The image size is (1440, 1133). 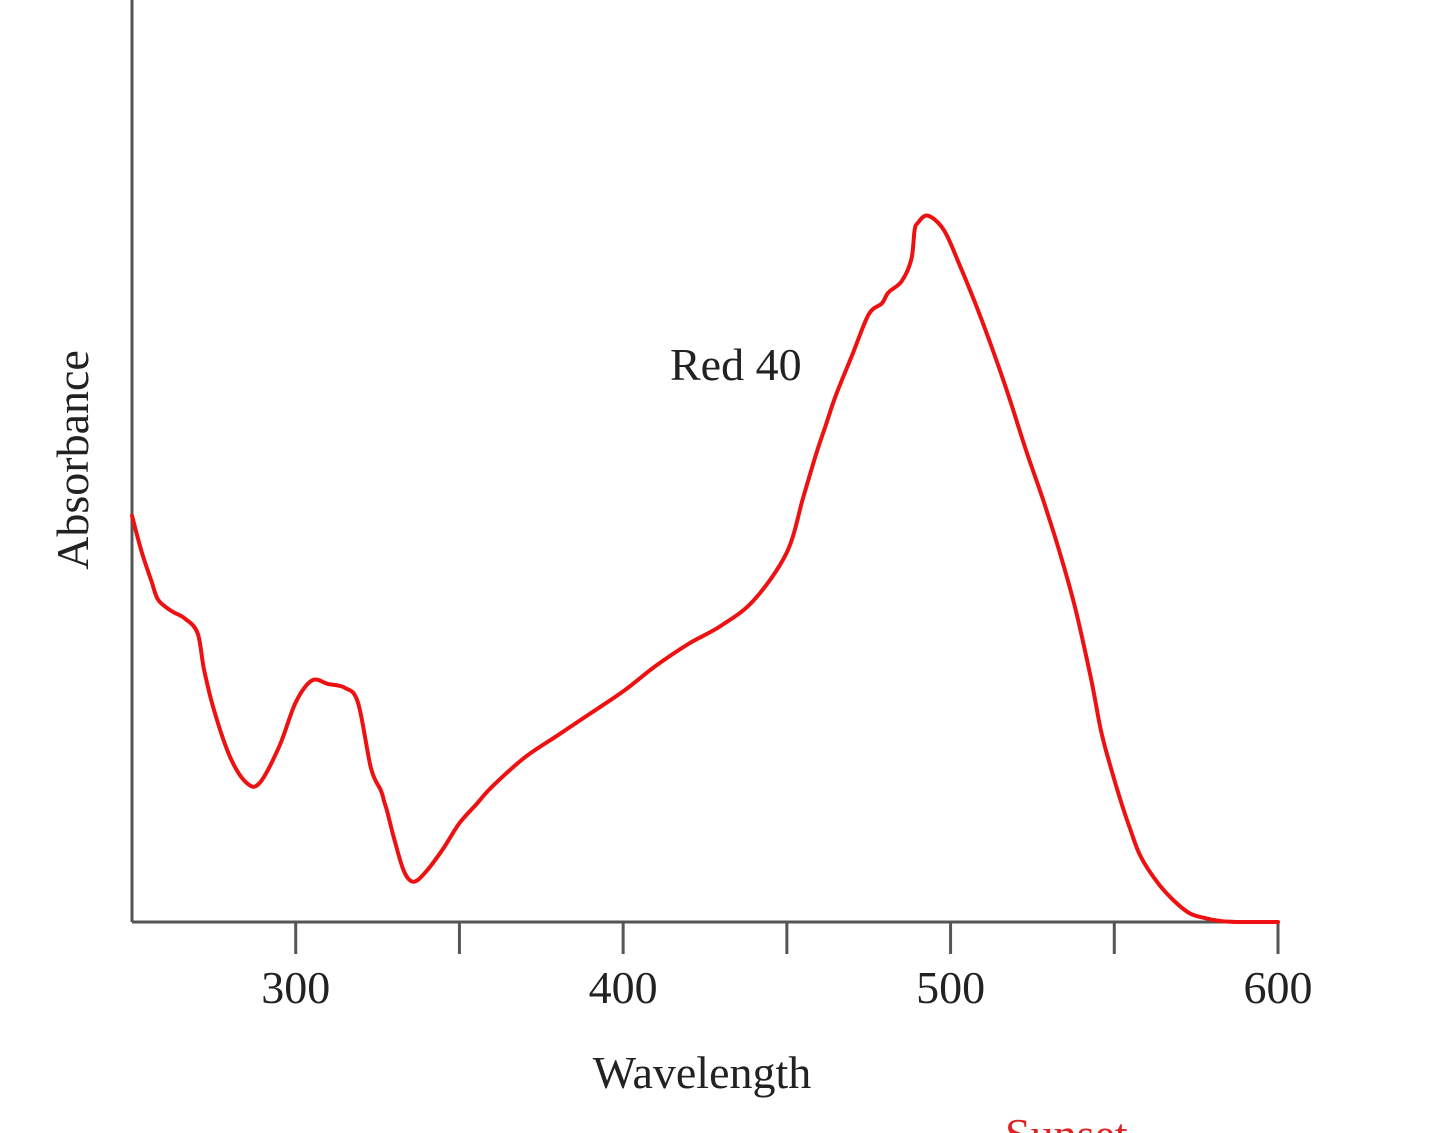 What do you see at coordinates (736, 364) in the screenshot?
I see `annotation-label: Red 40` at bounding box center [736, 364].